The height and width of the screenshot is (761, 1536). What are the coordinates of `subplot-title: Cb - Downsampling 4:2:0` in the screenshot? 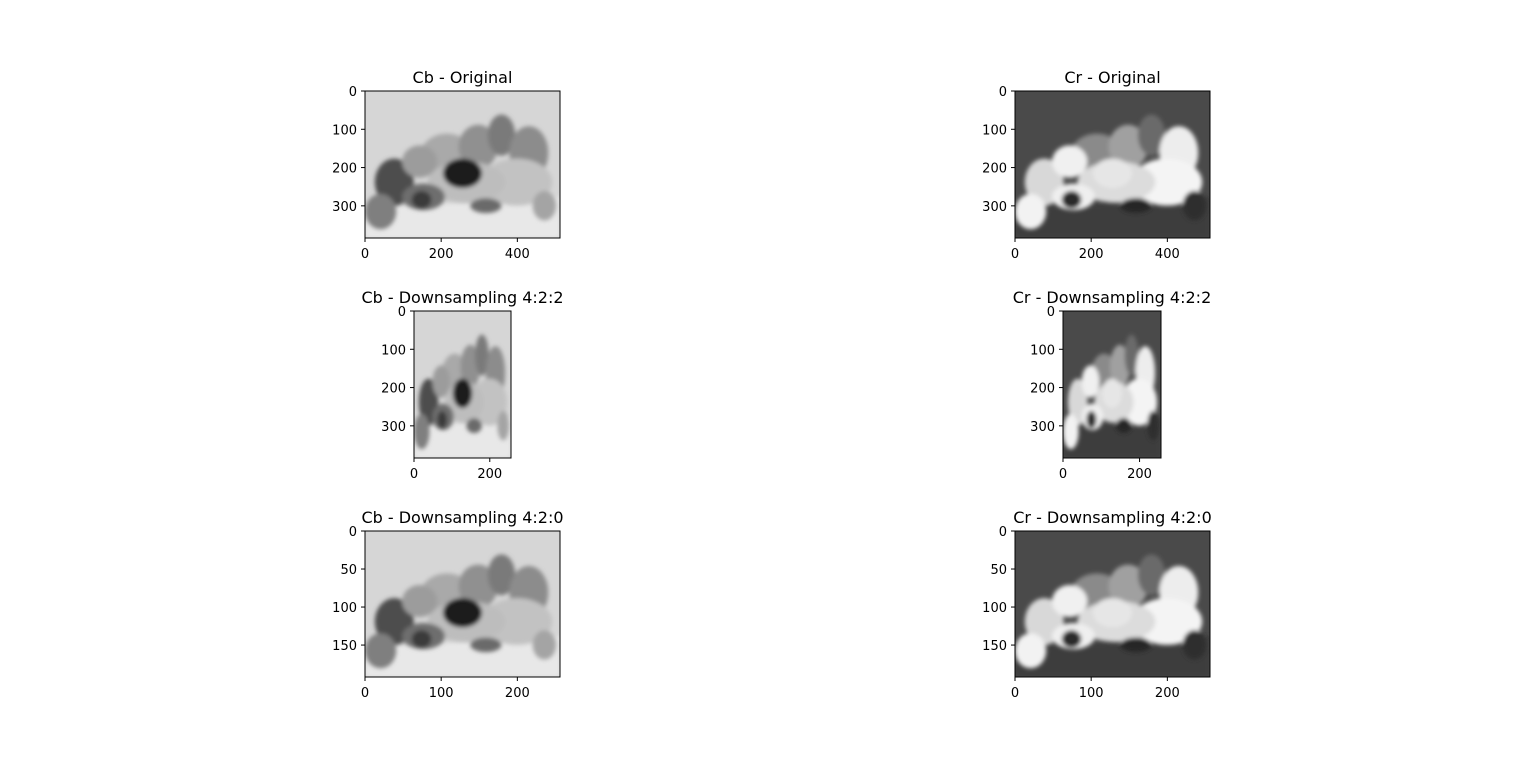 It's located at (462, 517).